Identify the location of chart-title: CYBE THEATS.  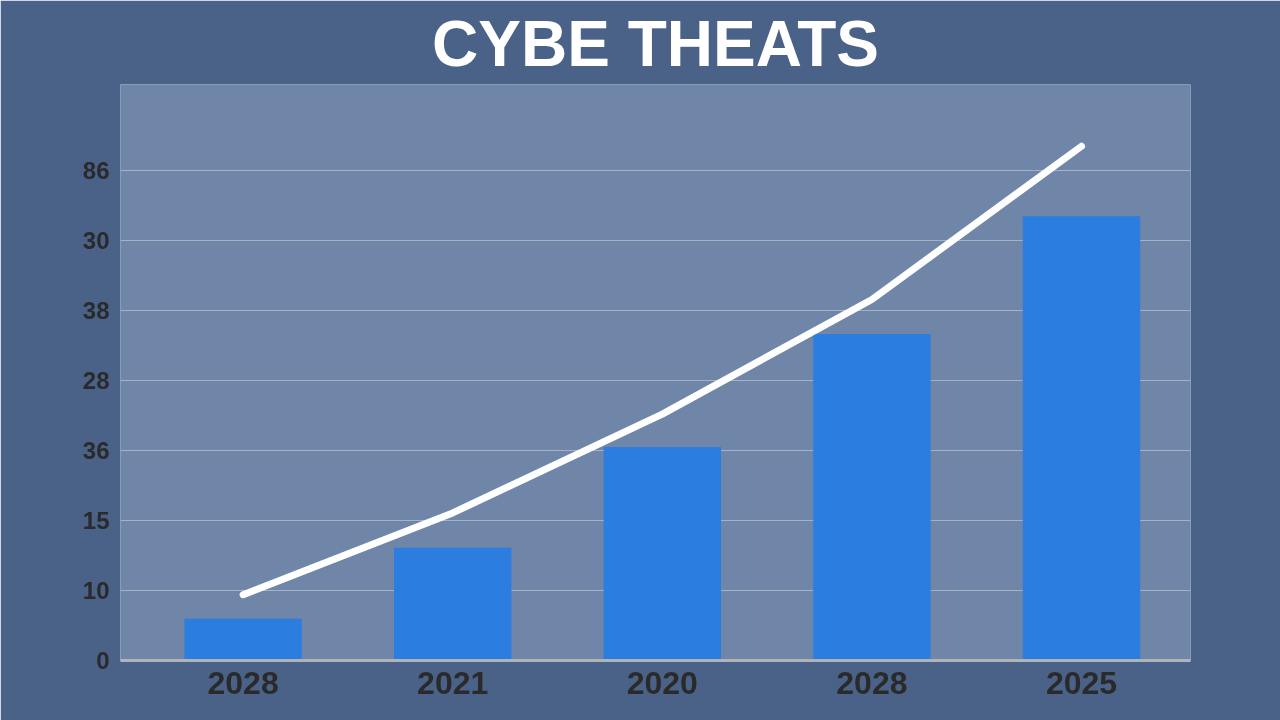
(655, 43).